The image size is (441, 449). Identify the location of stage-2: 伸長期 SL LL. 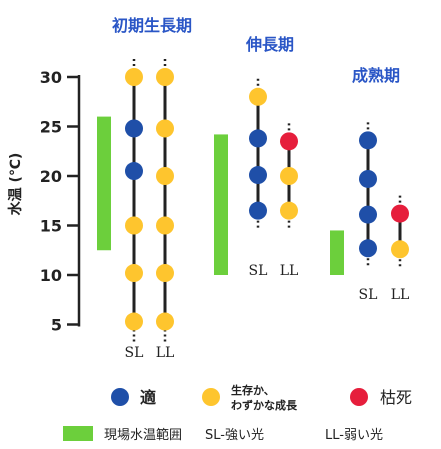
(256, 157).